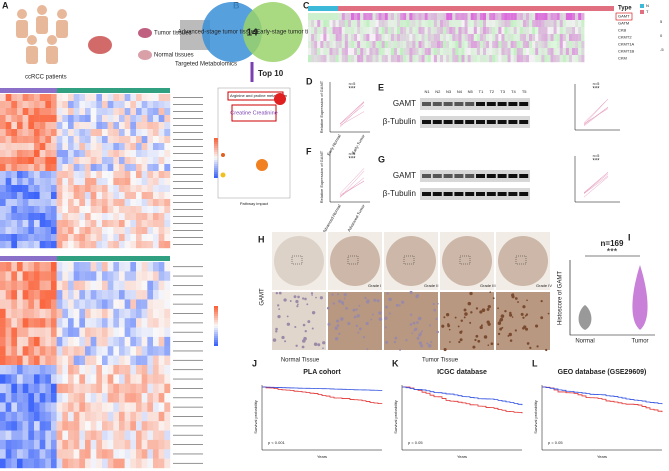 The image size is (669, 471). What do you see at coordinates (465, 260) in the screenshot?
I see `zoom-box` at bounding box center [465, 260].